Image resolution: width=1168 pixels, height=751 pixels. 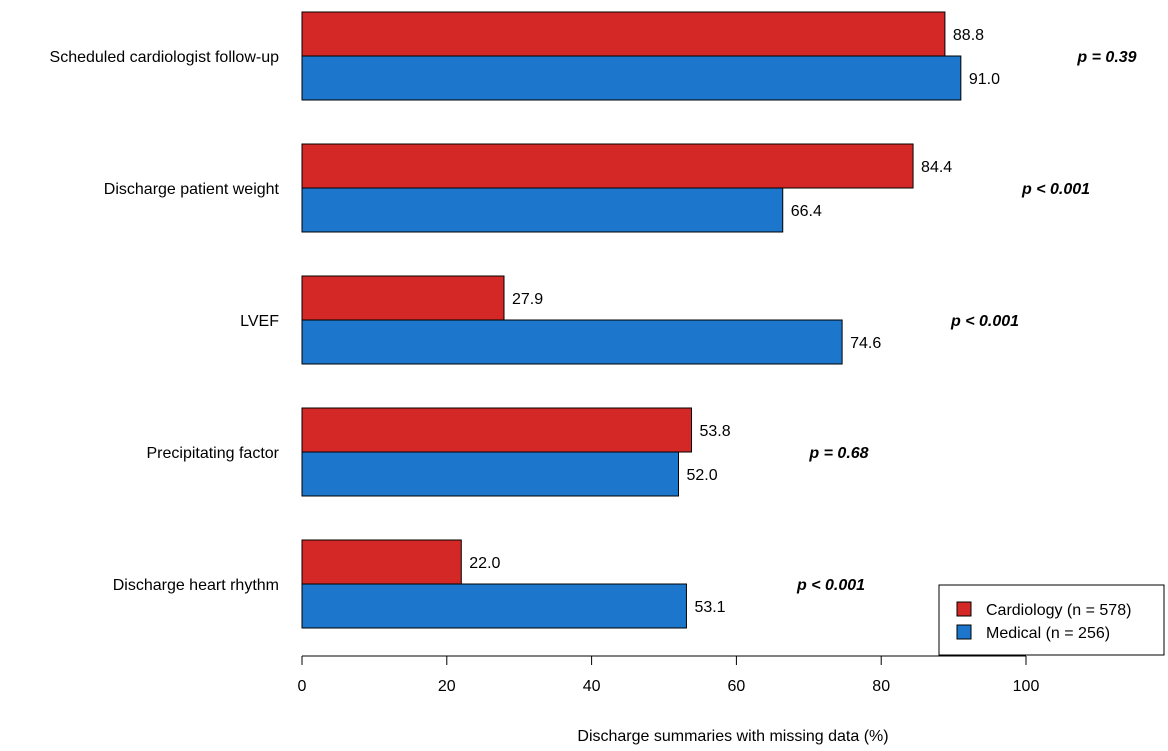 What do you see at coordinates (838, 453) in the screenshot?
I see `p-value-label: p = 0.68` at bounding box center [838, 453].